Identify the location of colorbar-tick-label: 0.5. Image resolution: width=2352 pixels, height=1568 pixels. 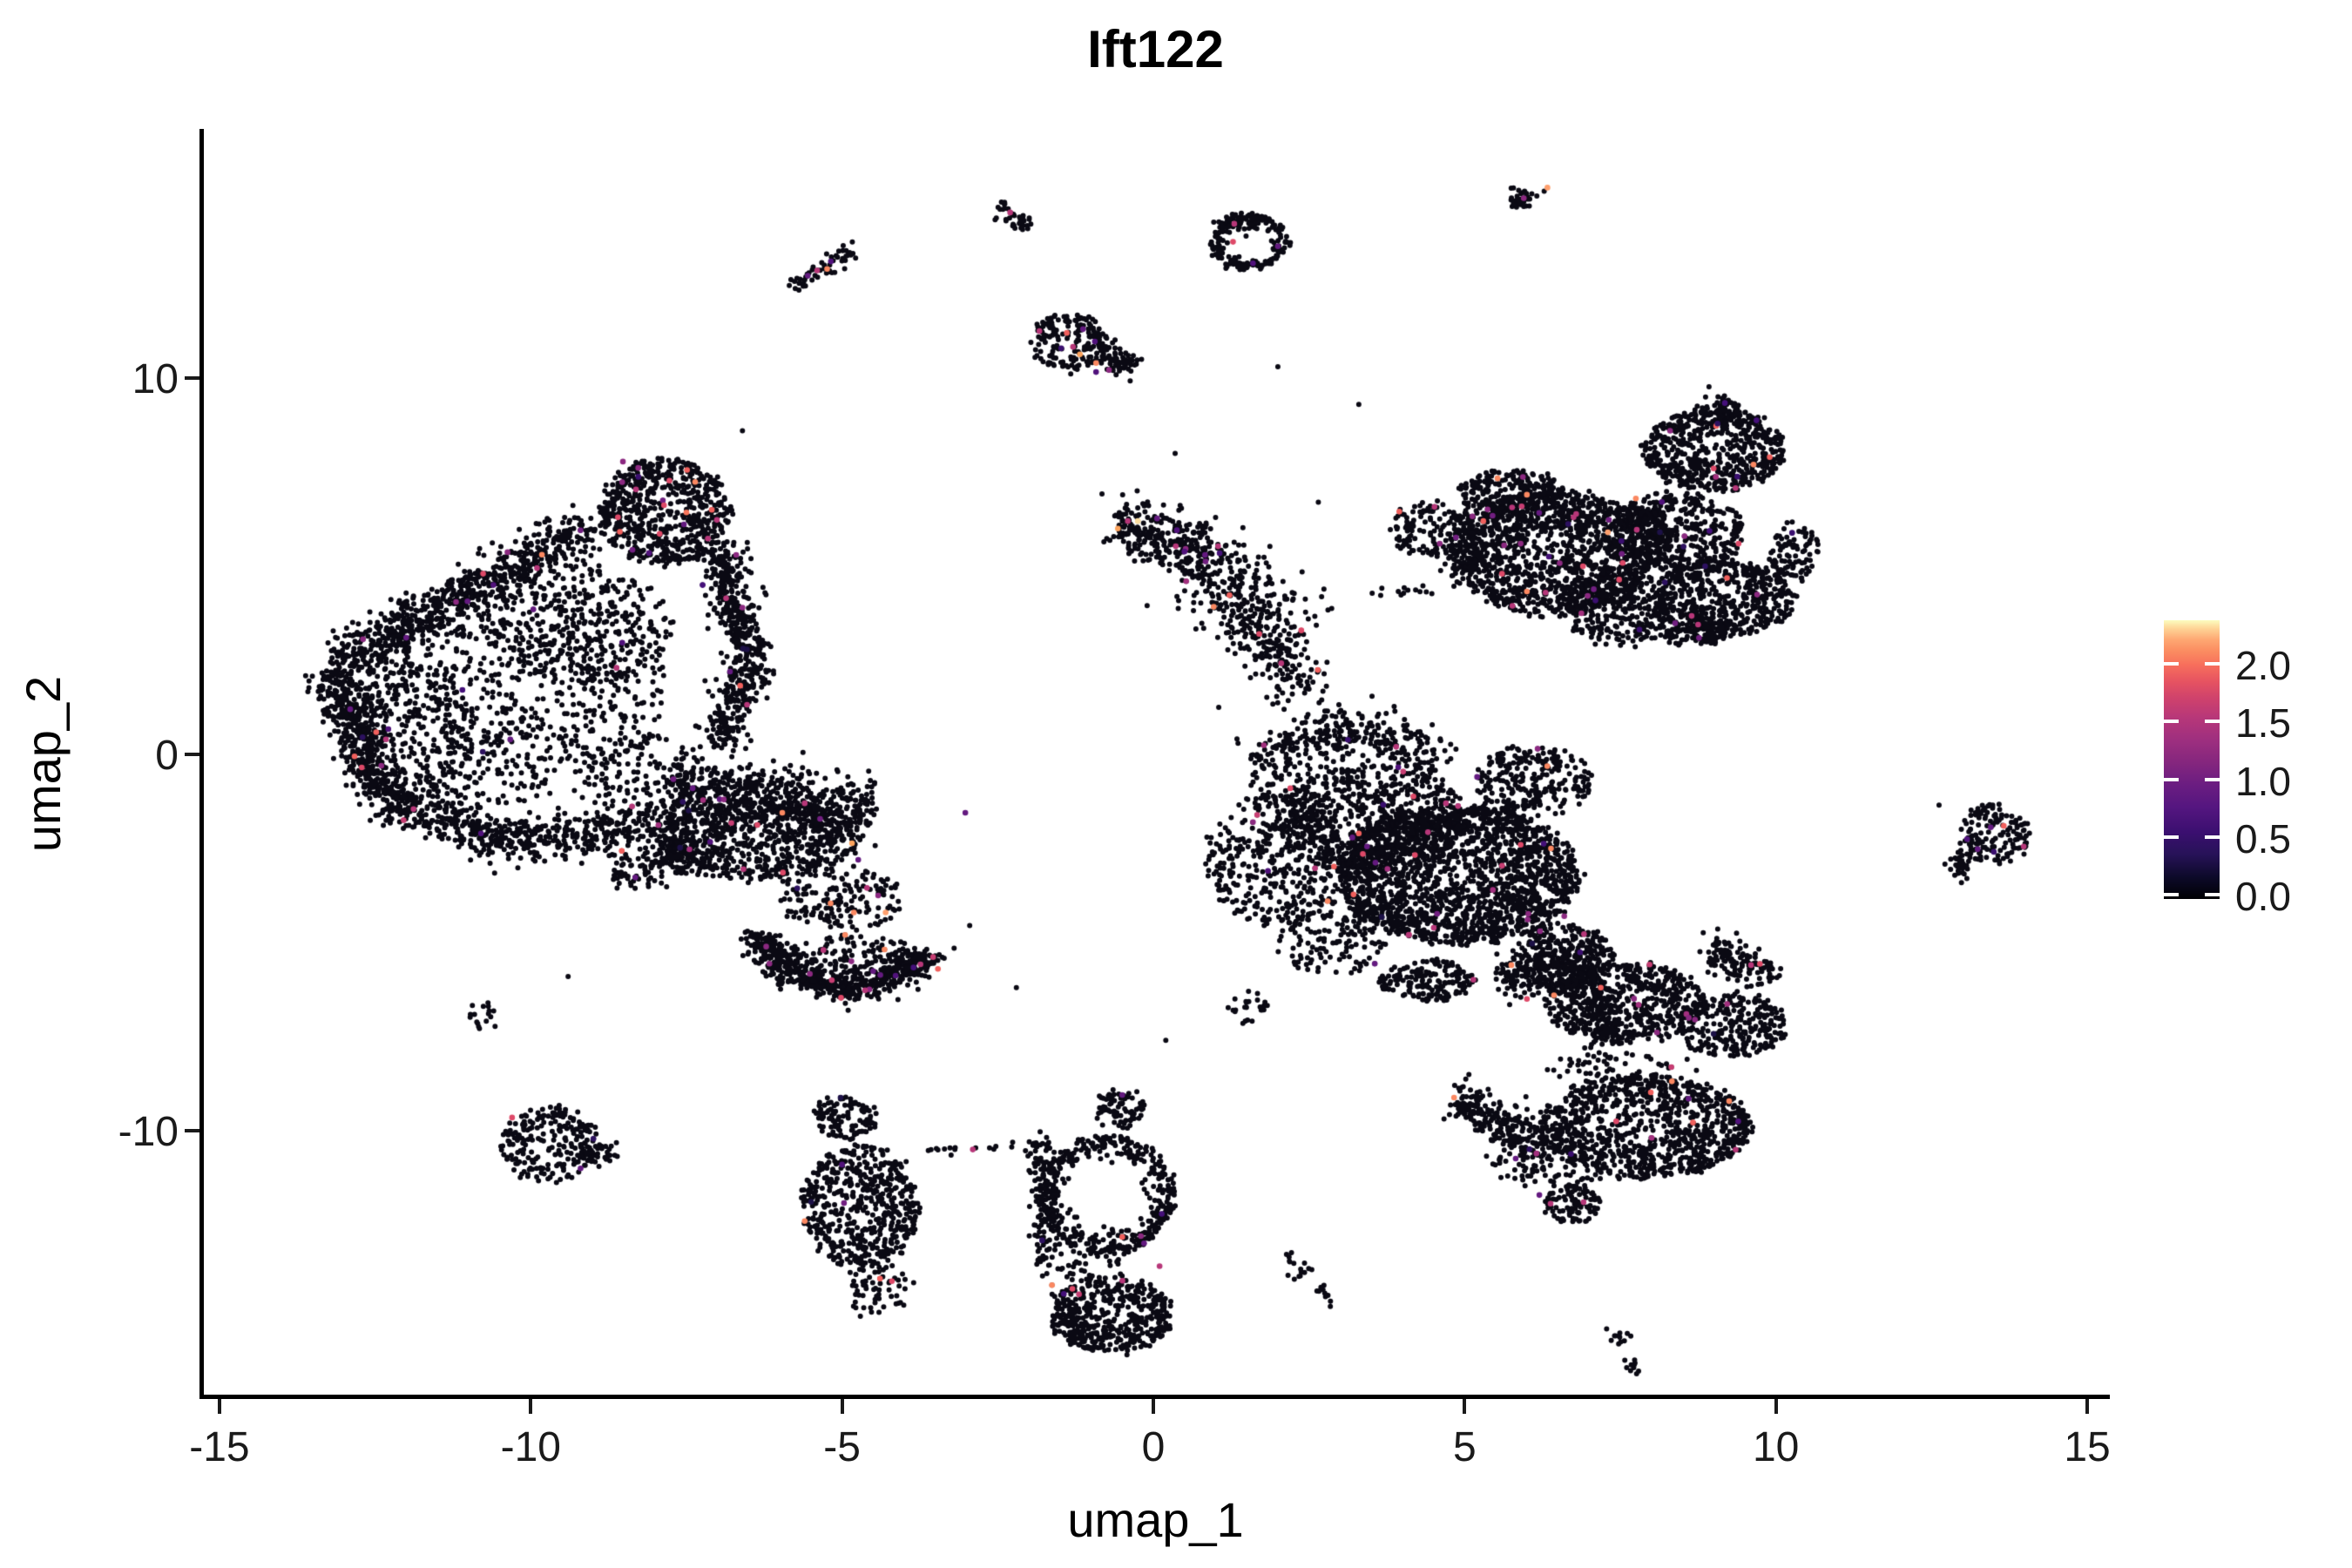
(2263, 839).